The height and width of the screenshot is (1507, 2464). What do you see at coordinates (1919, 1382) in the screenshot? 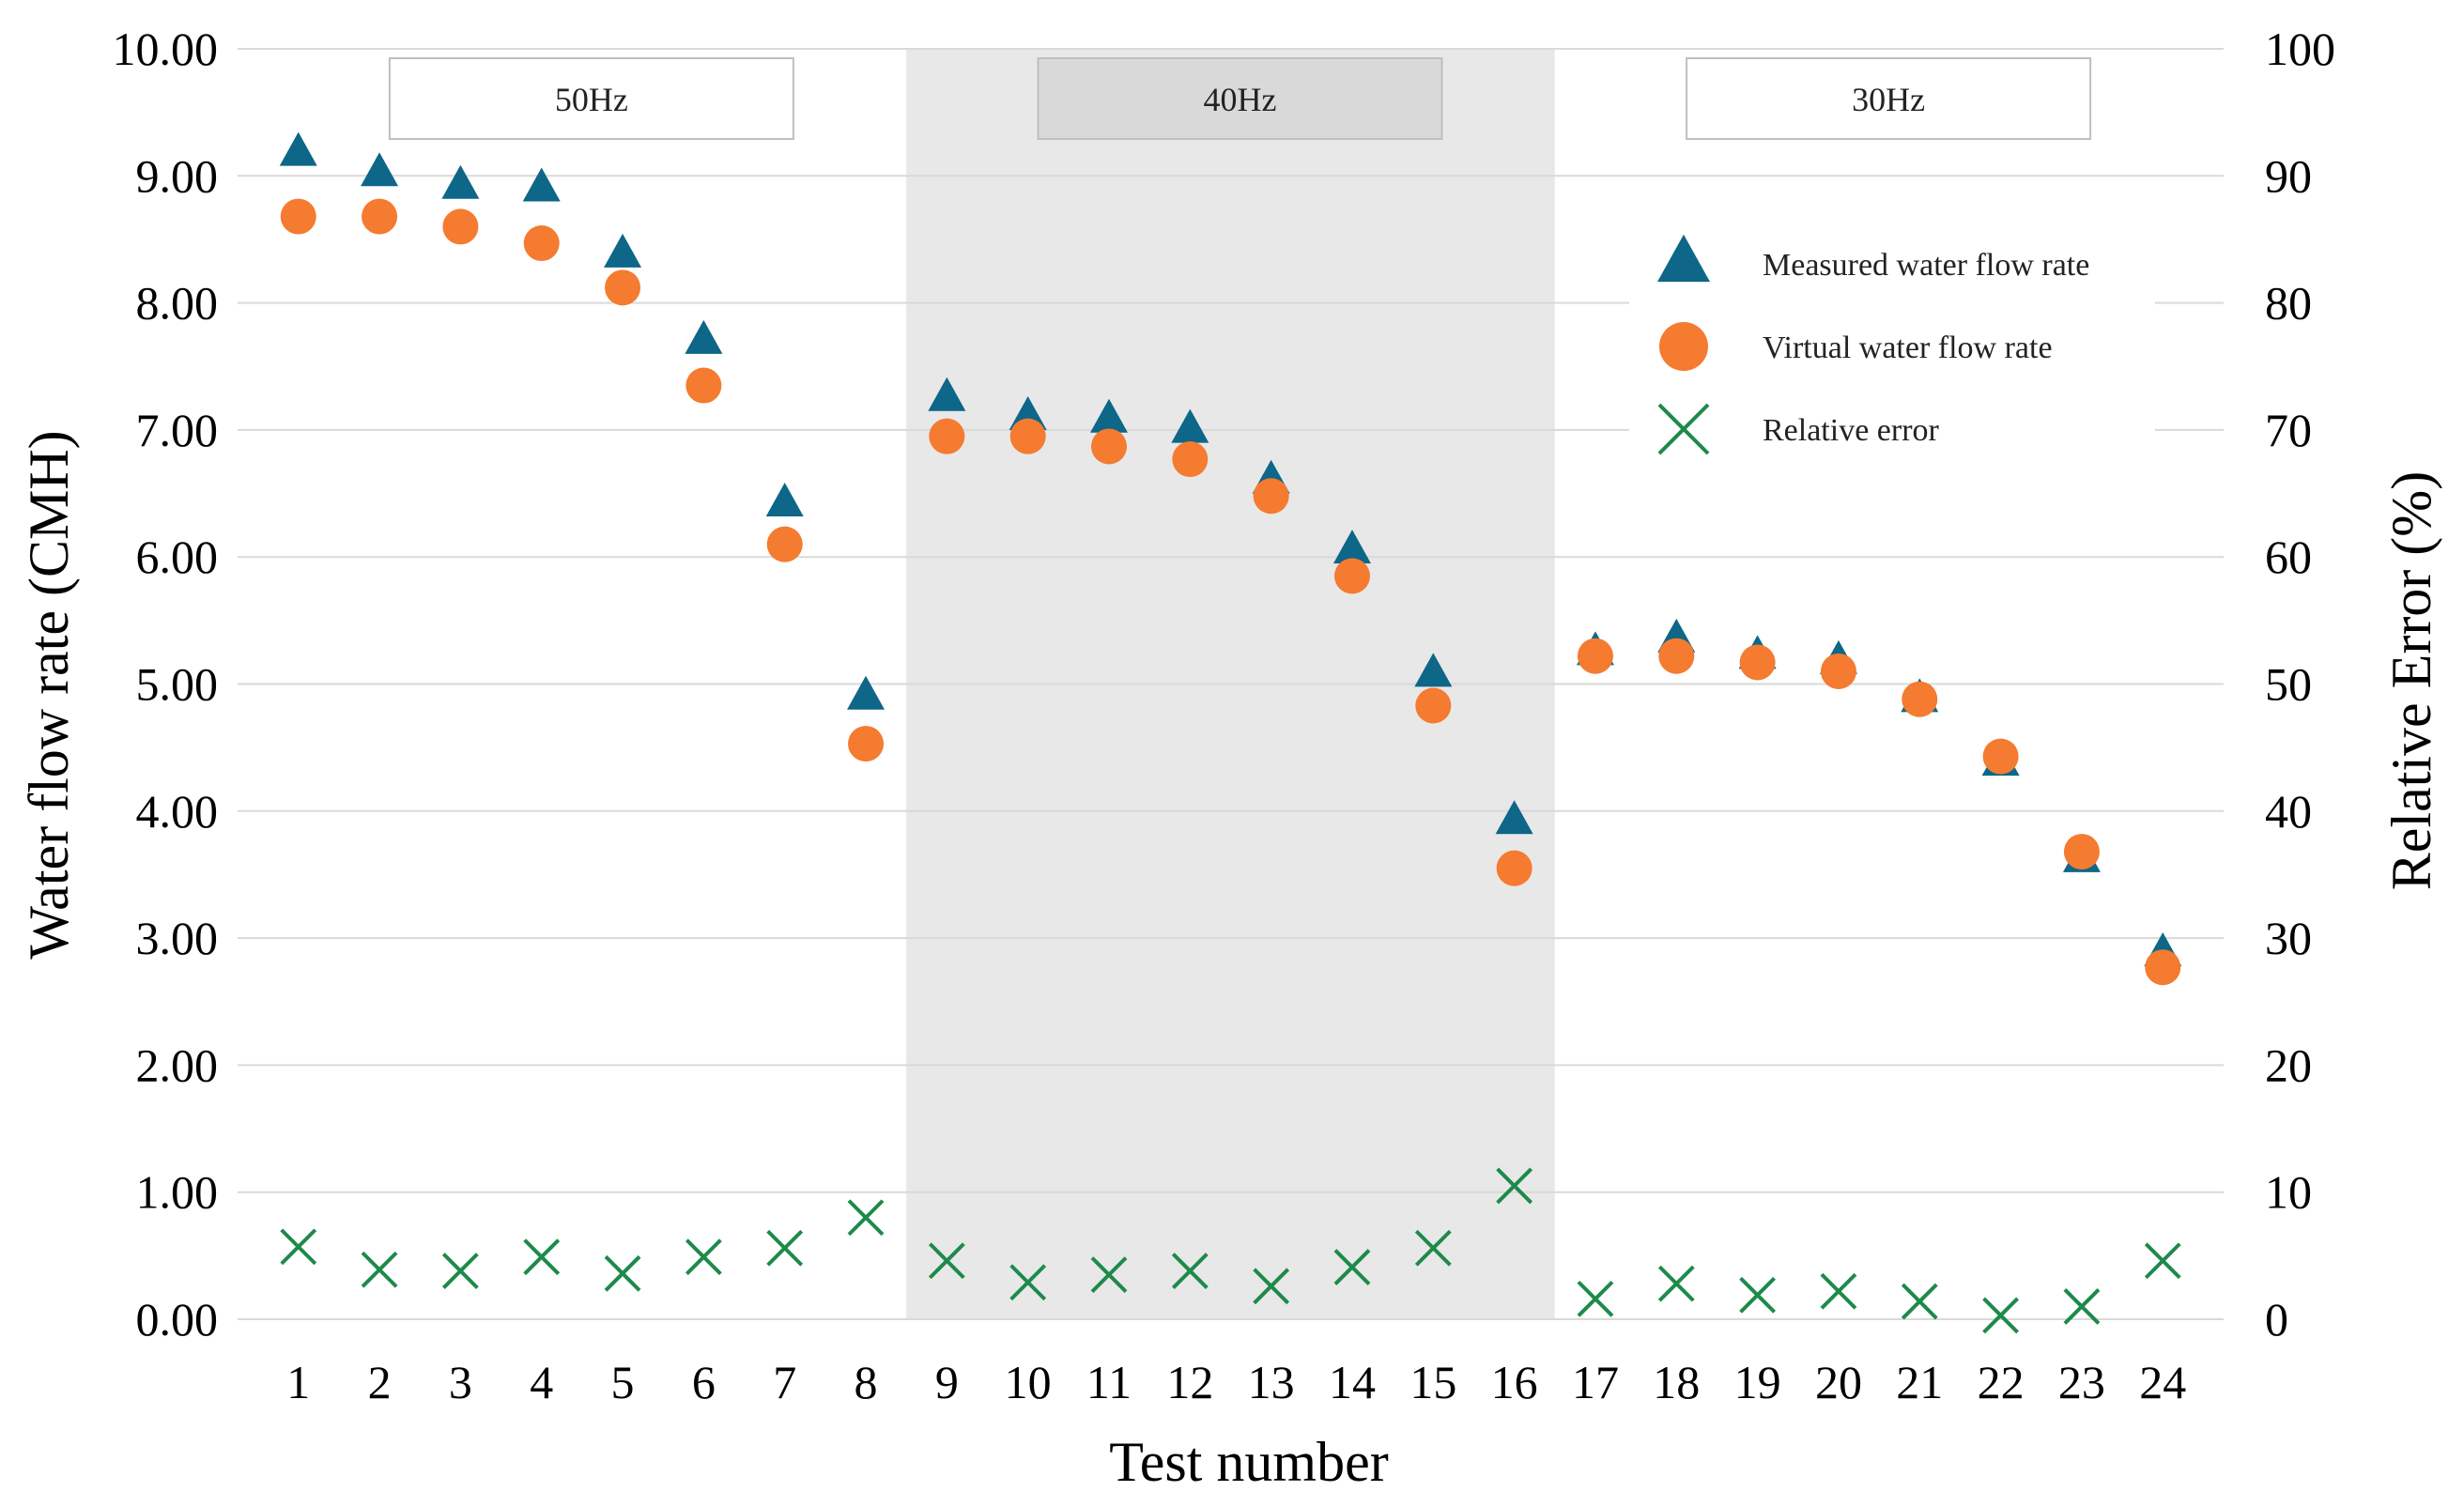
I see `x-tick-label: 21` at bounding box center [1919, 1382].